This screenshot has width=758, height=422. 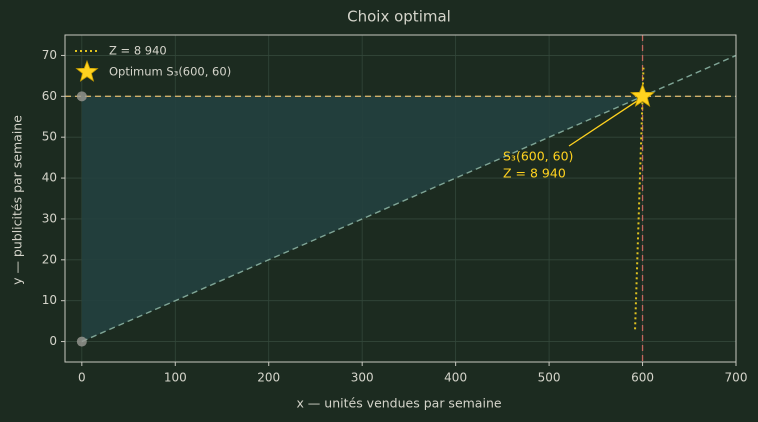 What do you see at coordinates (49, 137) in the screenshot?
I see `y-tick-label: 50` at bounding box center [49, 137].